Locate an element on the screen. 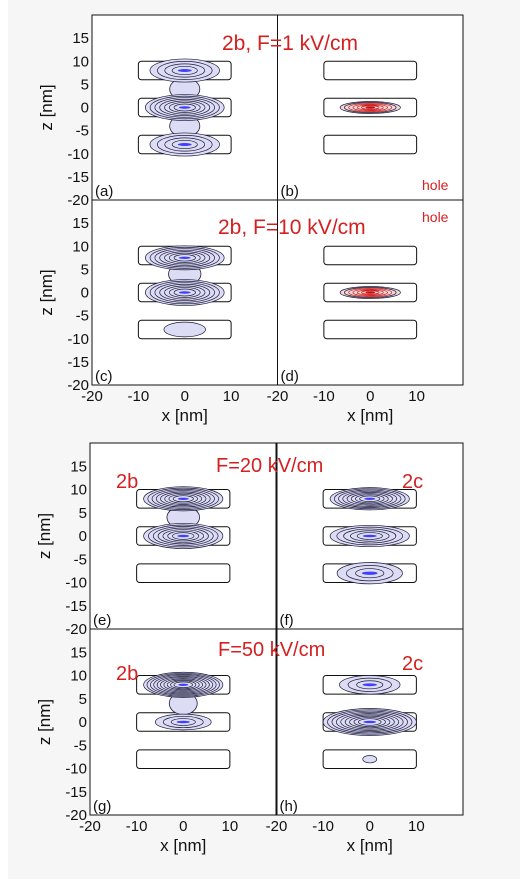  x-tick-label: -10 is located at coordinates (137, 826).